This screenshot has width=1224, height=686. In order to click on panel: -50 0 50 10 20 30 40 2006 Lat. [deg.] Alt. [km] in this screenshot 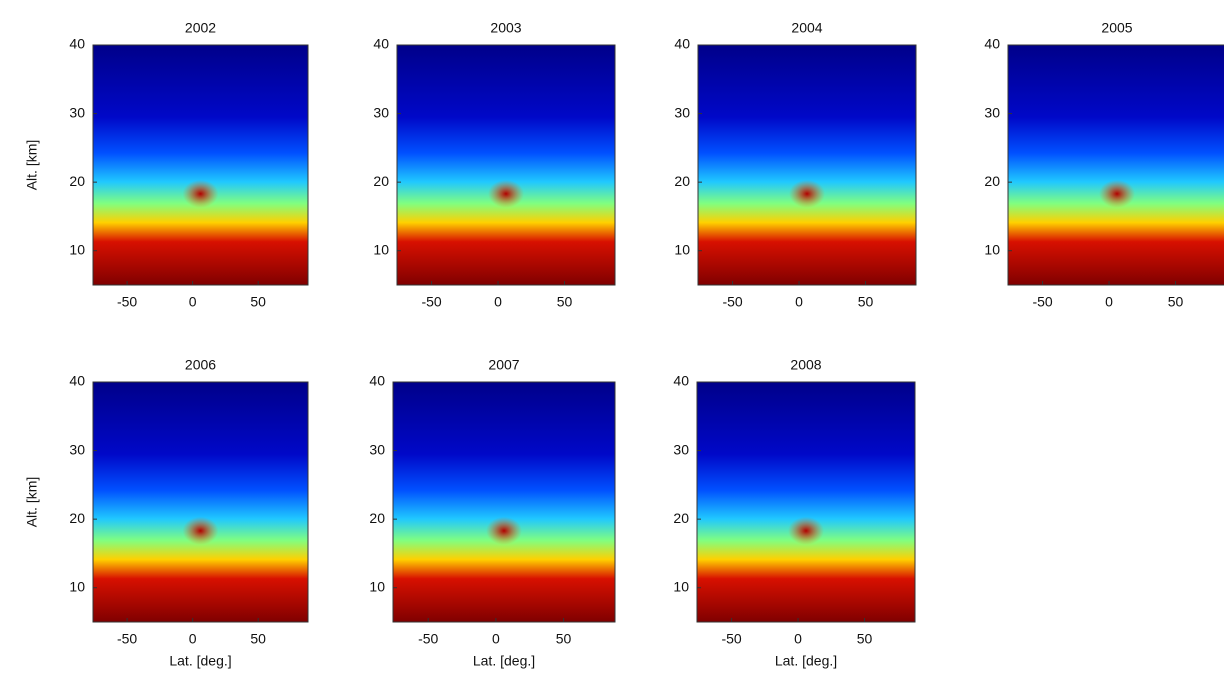, I will do `click(166, 513)`.